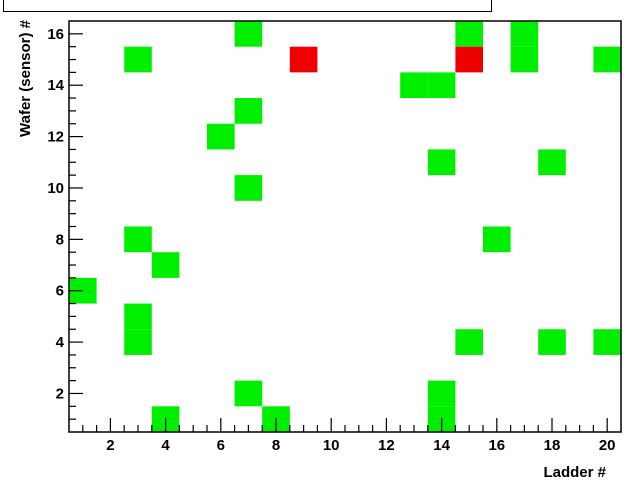  Describe the element at coordinates (607, 445) in the screenshot. I see `x-tick-label: 20` at that location.